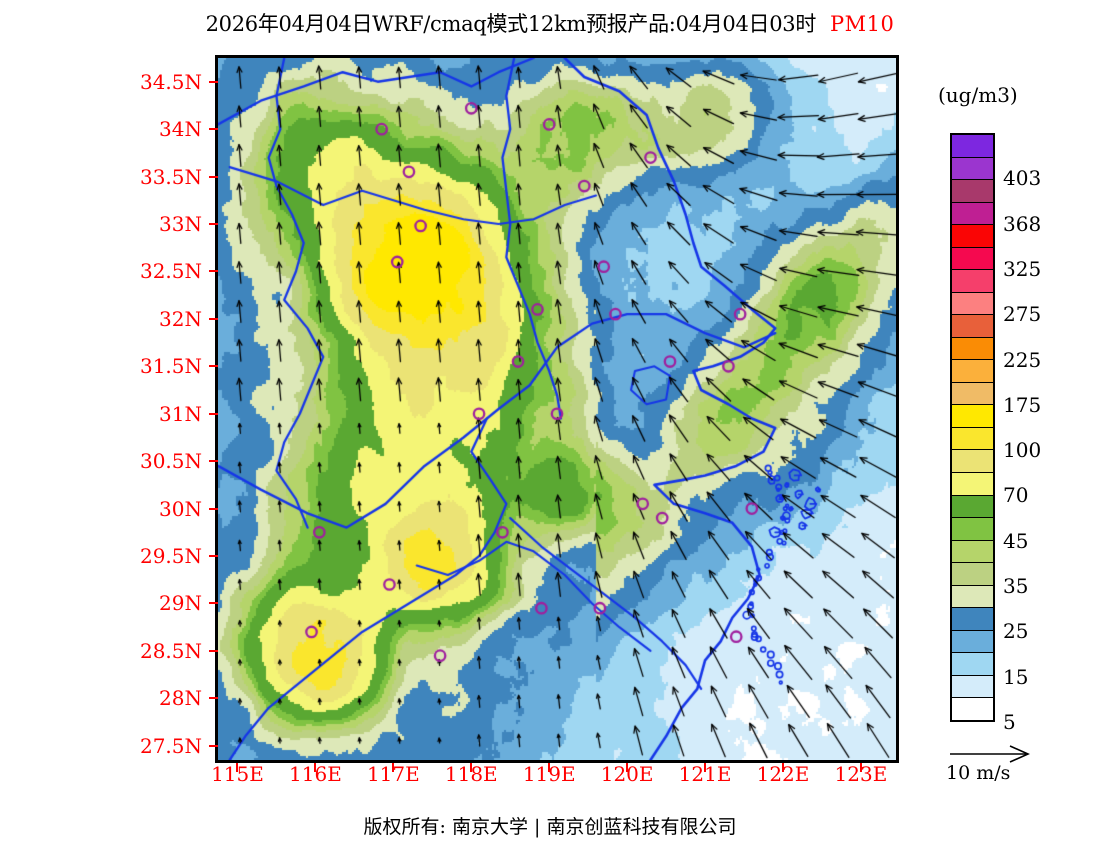 This screenshot has width=1100, height=850. What do you see at coordinates (170, 271) in the screenshot?
I see `lat-tick-32.5: 32.5N` at bounding box center [170, 271].